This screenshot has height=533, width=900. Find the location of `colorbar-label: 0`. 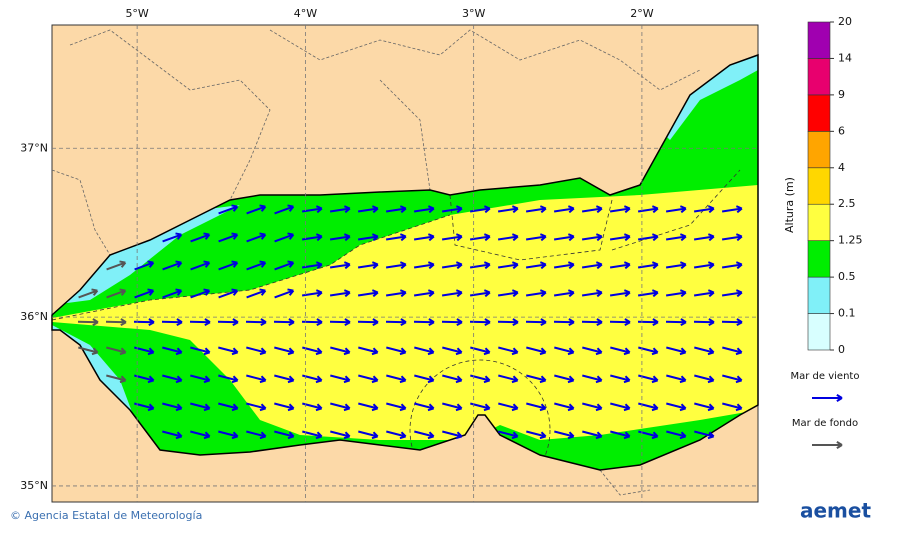

colorbar-label: 0 is located at coordinates (841, 349).